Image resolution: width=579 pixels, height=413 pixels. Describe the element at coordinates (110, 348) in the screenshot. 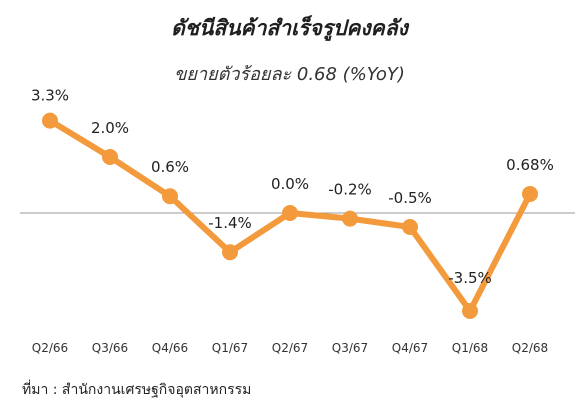

I see `x-tick-label: Q3/66` at that location.